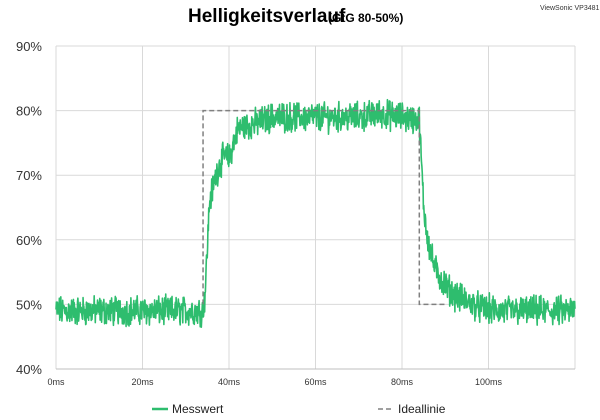  I want to click on x-tick-label: 0ms, so click(56, 382).